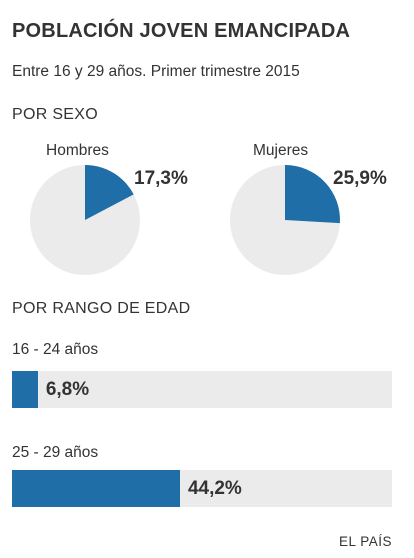 The image size is (414, 558). Describe the element at coordinates (214, 488) in the screenshot. I see `bar-value-25-29: 44,2%` at that location.